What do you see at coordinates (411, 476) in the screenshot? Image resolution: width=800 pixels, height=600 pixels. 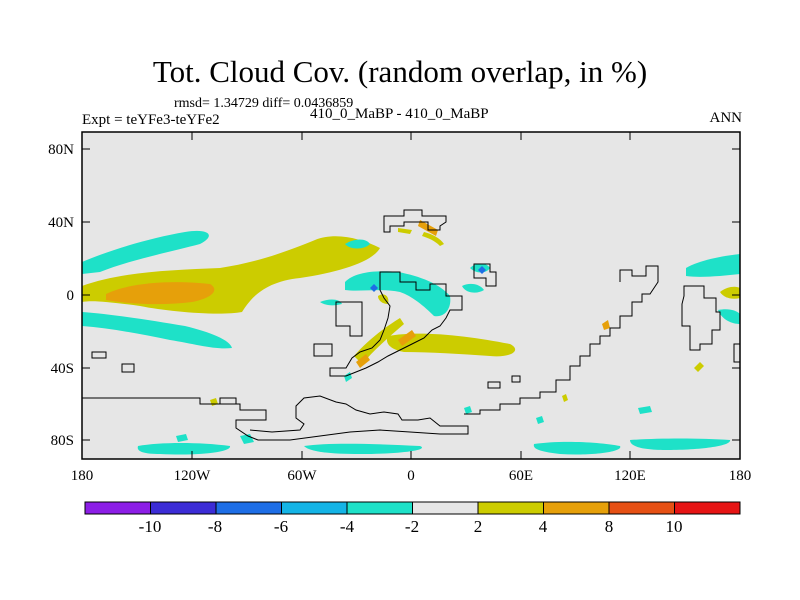 I see `x-tick-label: 0` at bounding box center [411, 476].